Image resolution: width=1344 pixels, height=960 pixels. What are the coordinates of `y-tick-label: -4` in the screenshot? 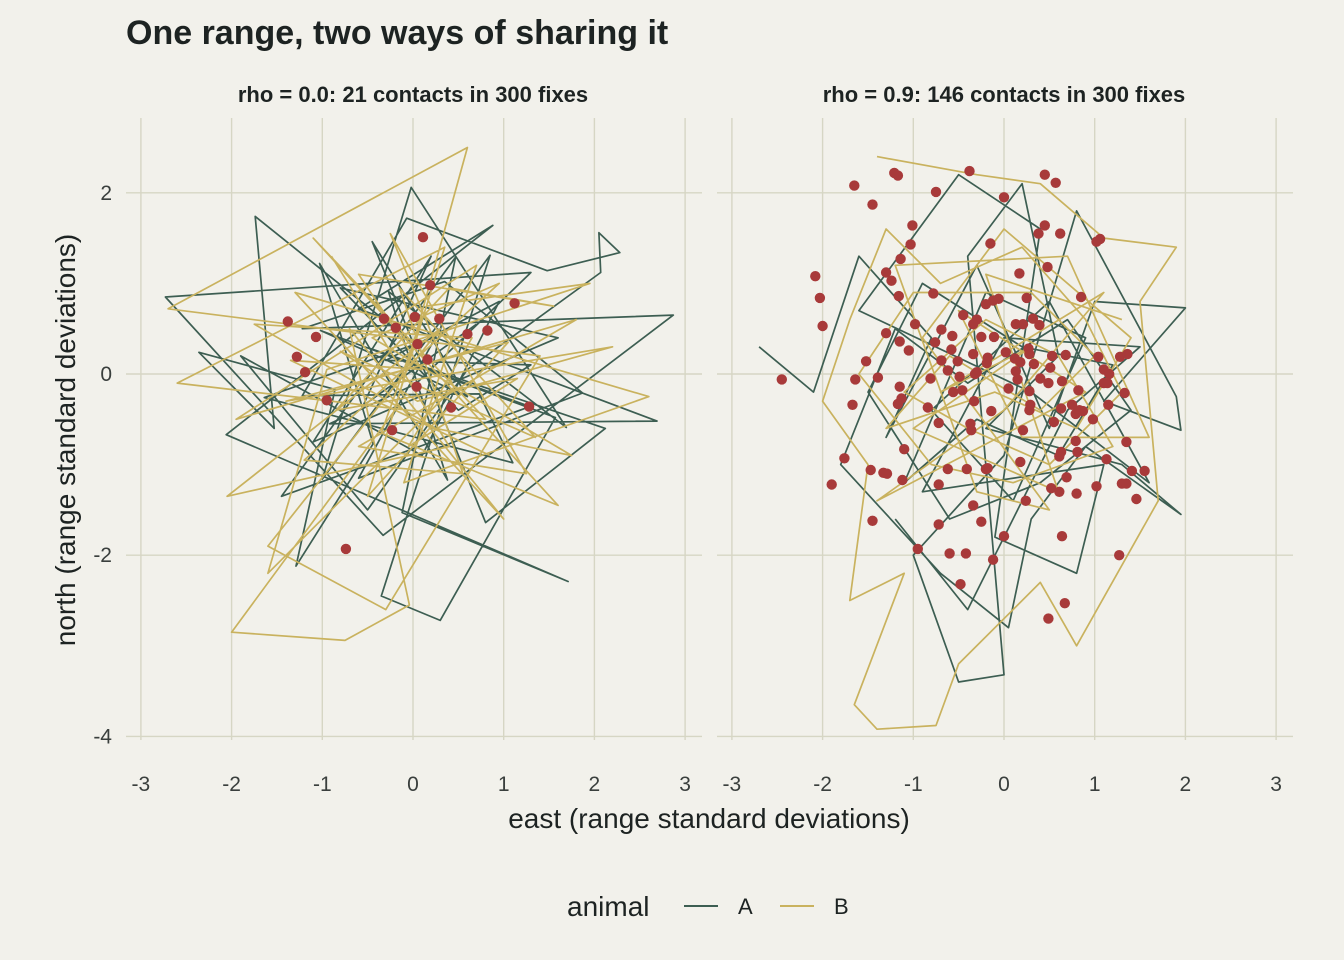 It's located at (102, 736).